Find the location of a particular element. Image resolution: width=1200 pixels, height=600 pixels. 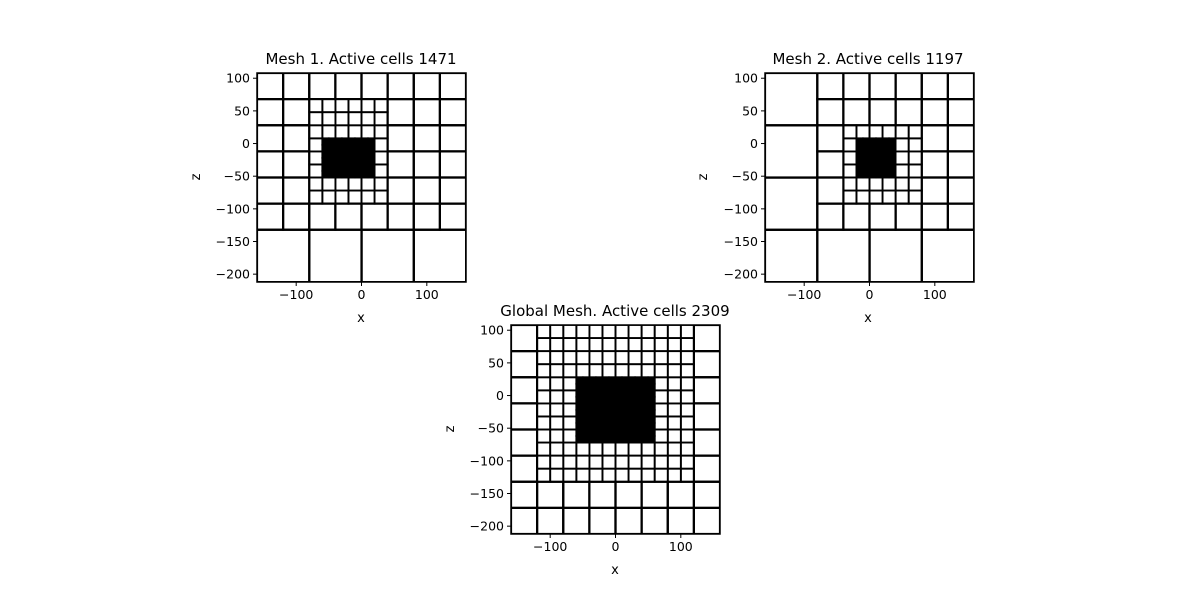

global-mesh-cells is located at coordinates (615, 429).